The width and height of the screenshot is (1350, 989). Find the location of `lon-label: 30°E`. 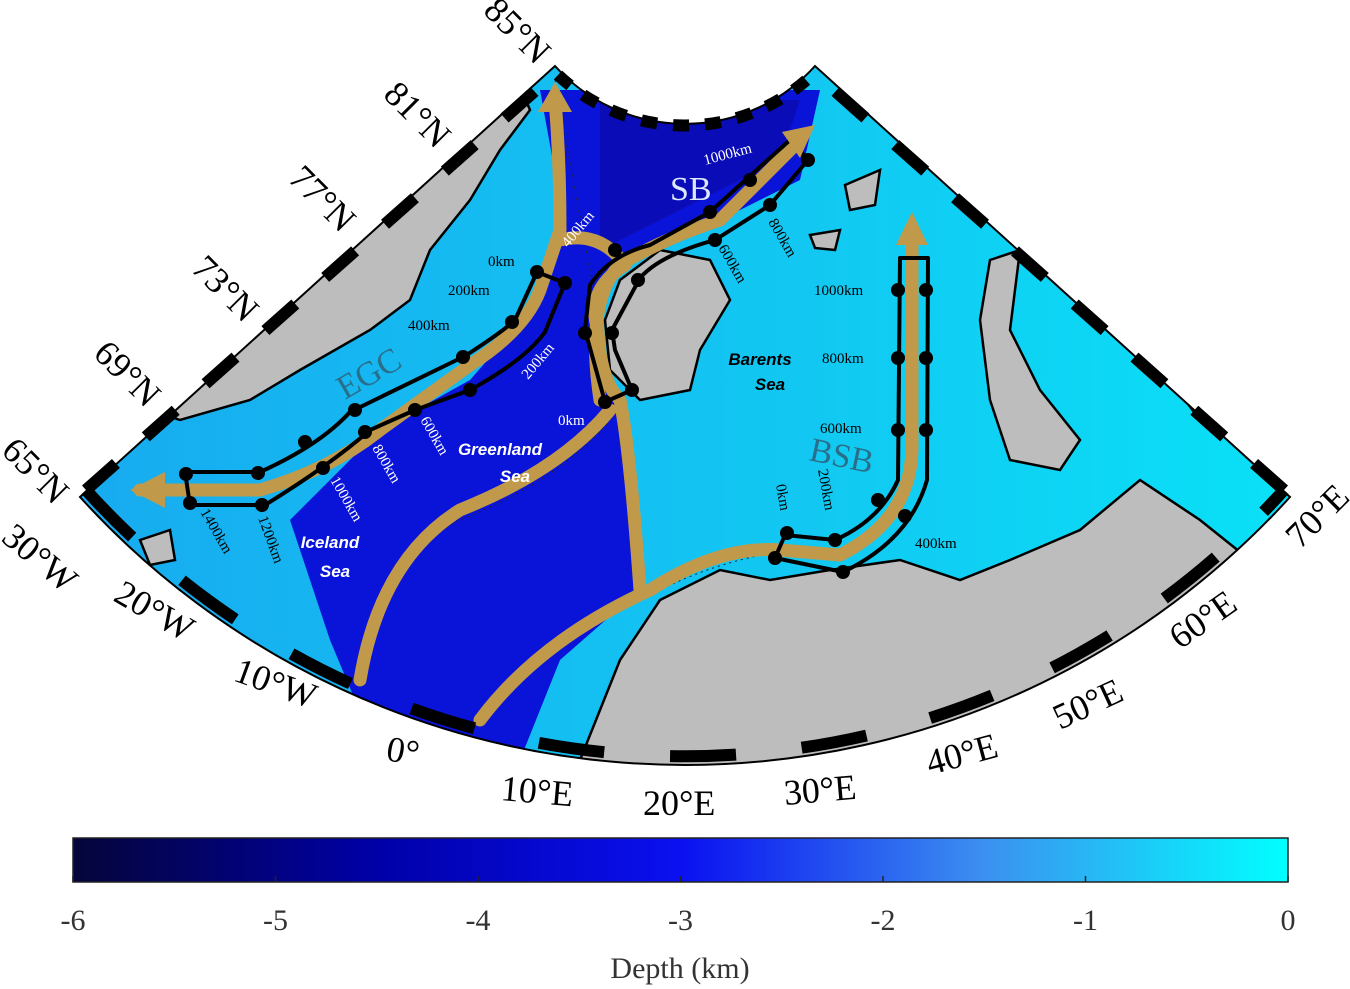

lon-label: 30°E is located at coordinates (820, 790).